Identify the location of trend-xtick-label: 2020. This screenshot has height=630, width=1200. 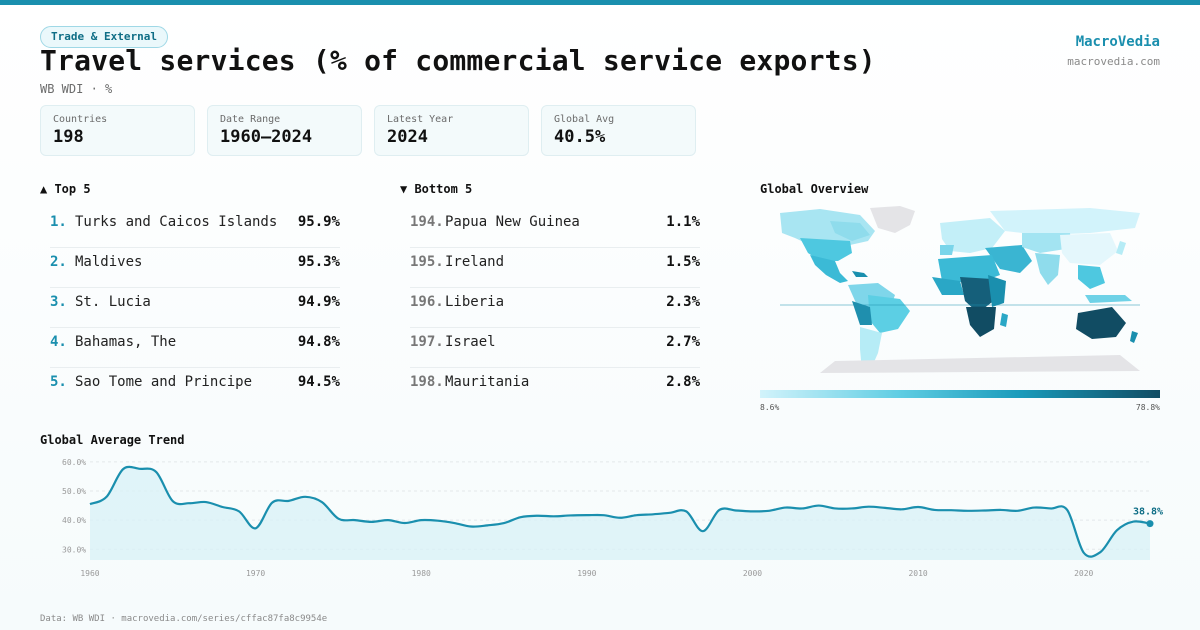
(1083, 573).